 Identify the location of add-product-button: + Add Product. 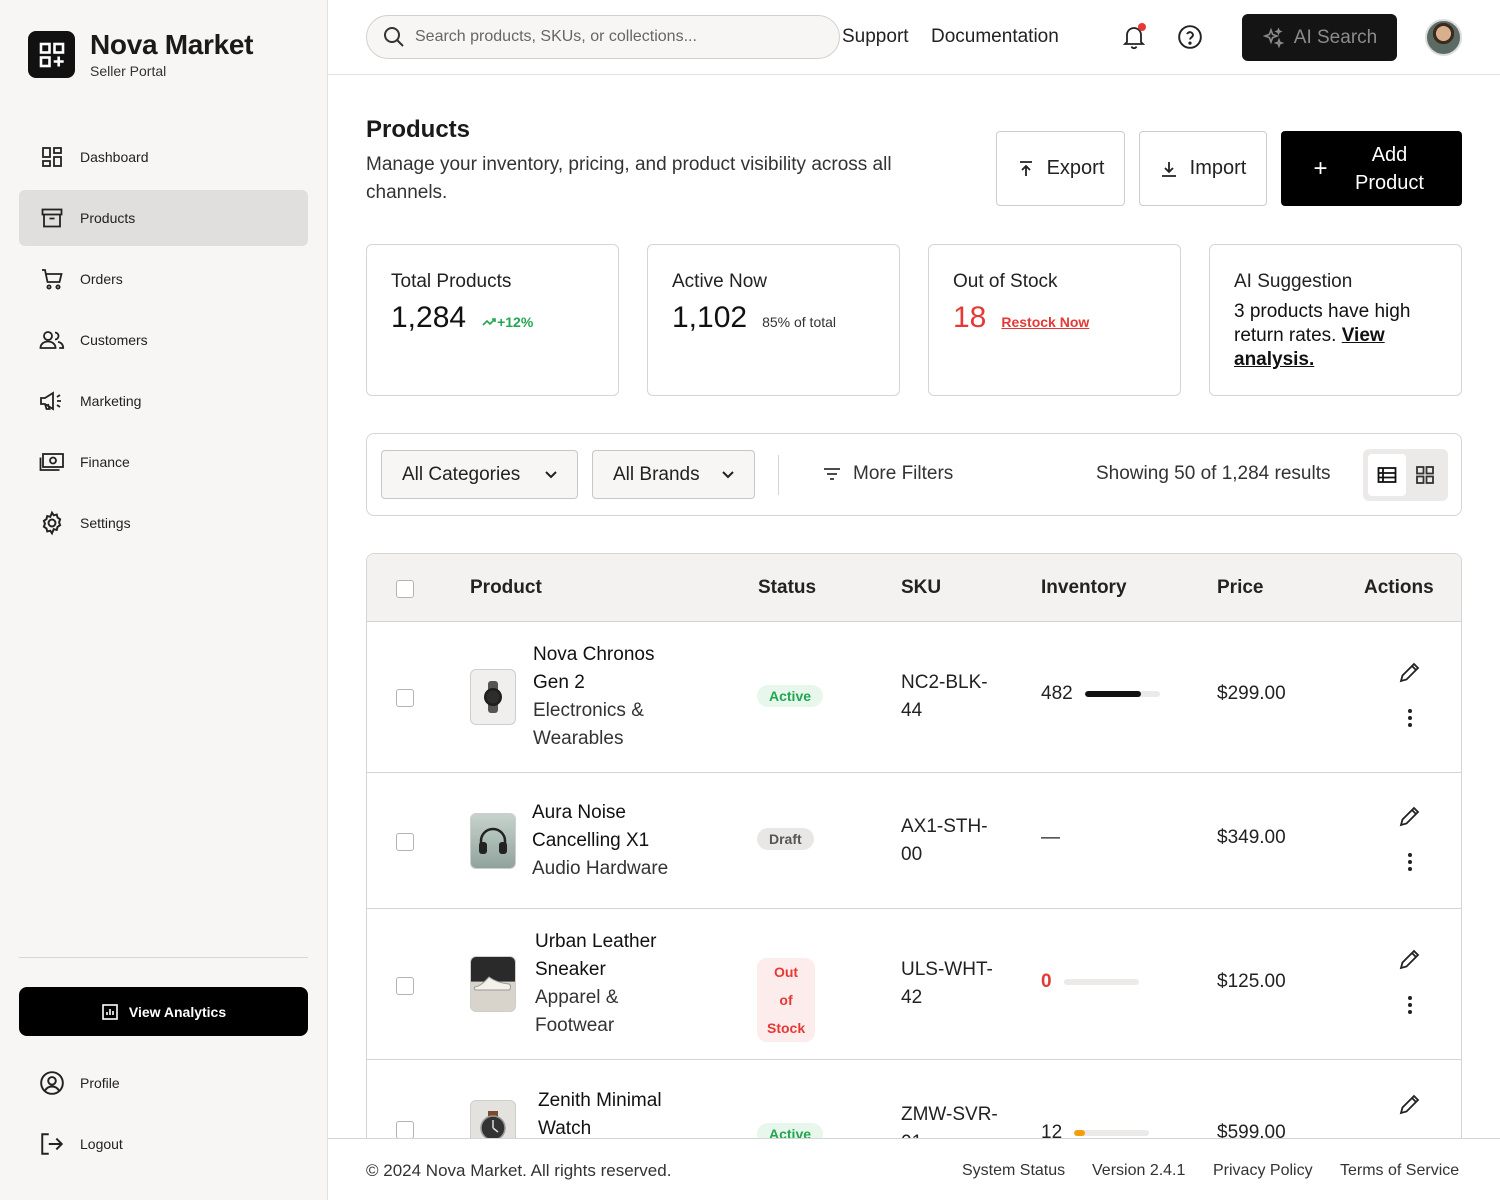
(1371, 168).